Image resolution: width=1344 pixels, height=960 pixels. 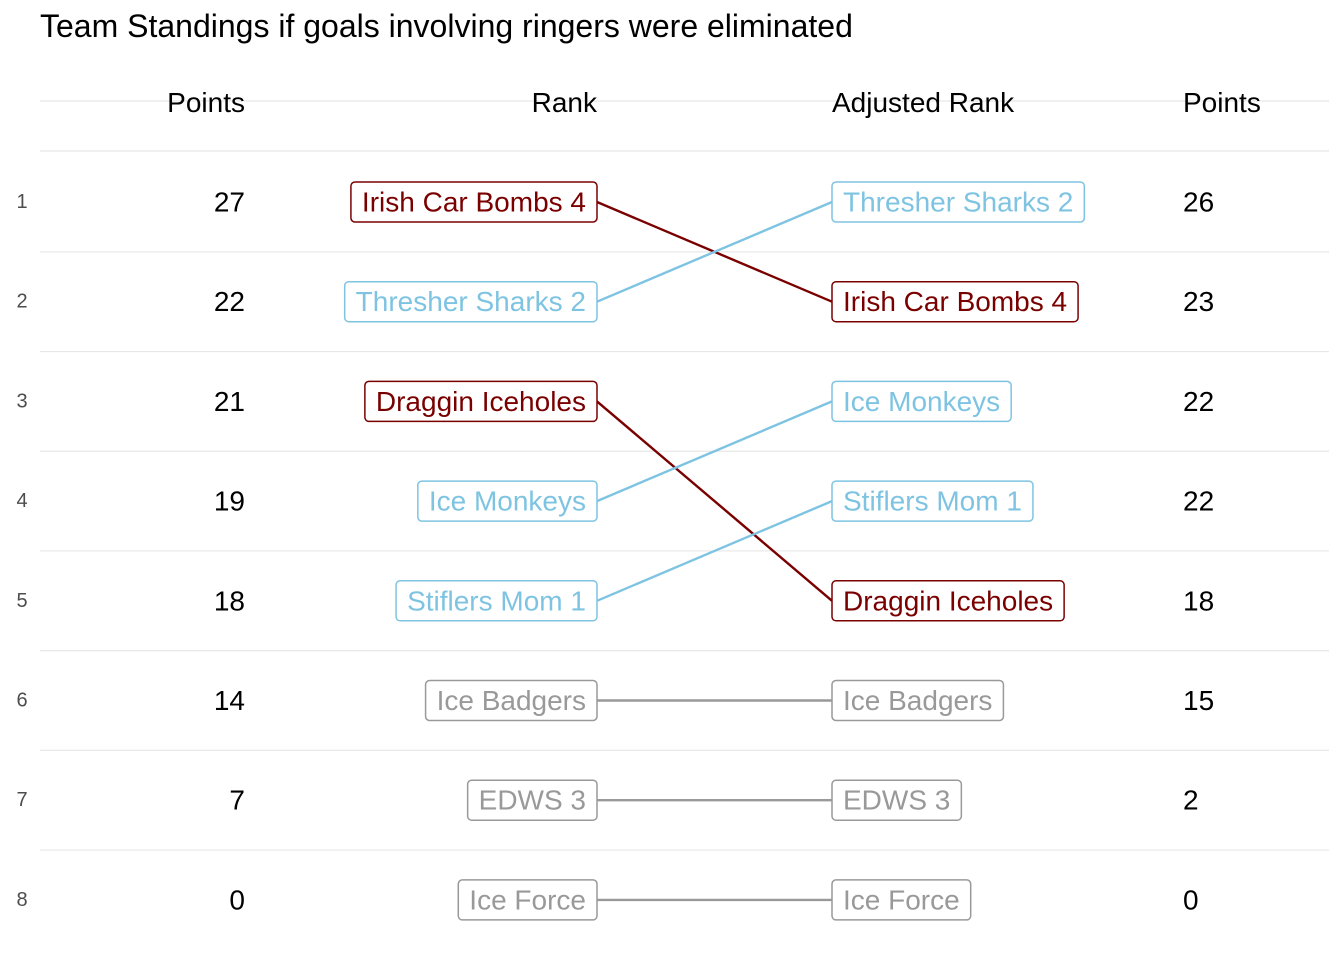 I want to click on rank-tick-label: 4, so click(x=21, y=501).